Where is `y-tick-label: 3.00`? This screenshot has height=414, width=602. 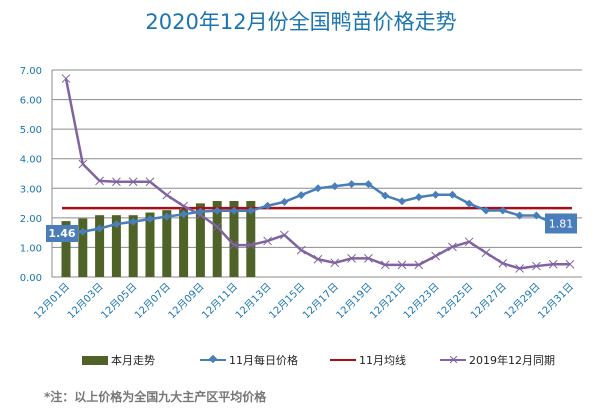
y-tick-label: 3.00 is located at coordinates (31, 189).